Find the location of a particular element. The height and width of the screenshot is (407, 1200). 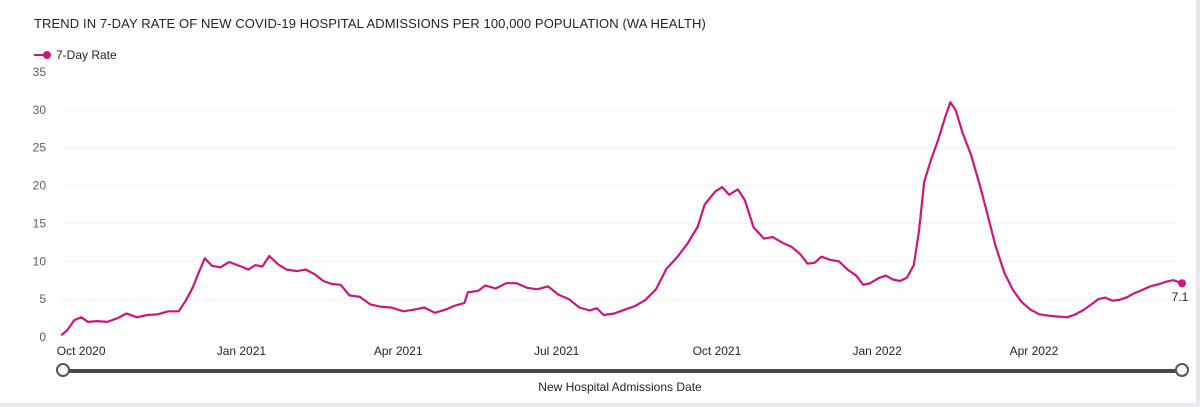

y-tick-label: 30 is located at coordinates (40, 110).